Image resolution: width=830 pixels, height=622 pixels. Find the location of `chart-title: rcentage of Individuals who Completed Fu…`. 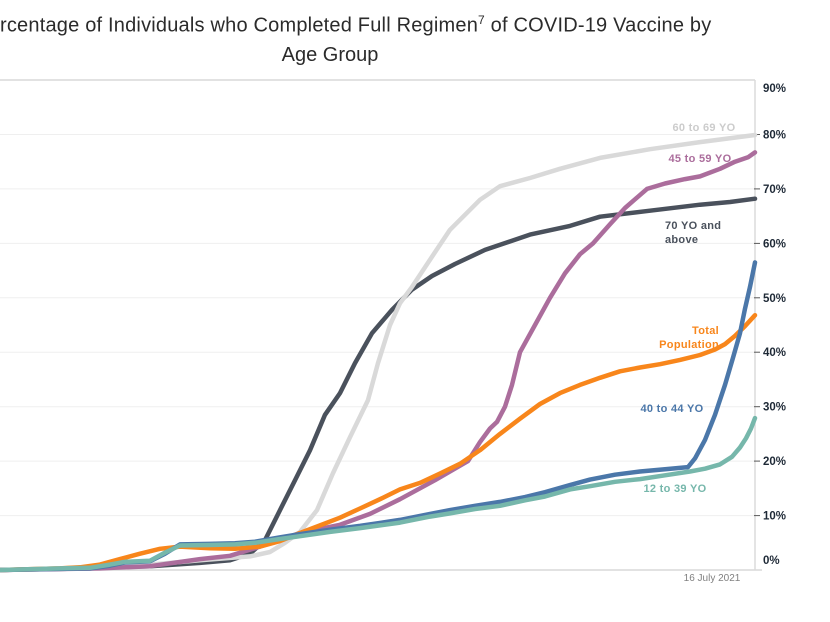

chart-title: rcentage of Individuals who Completed Fu… is located at coordinates (415, 43).